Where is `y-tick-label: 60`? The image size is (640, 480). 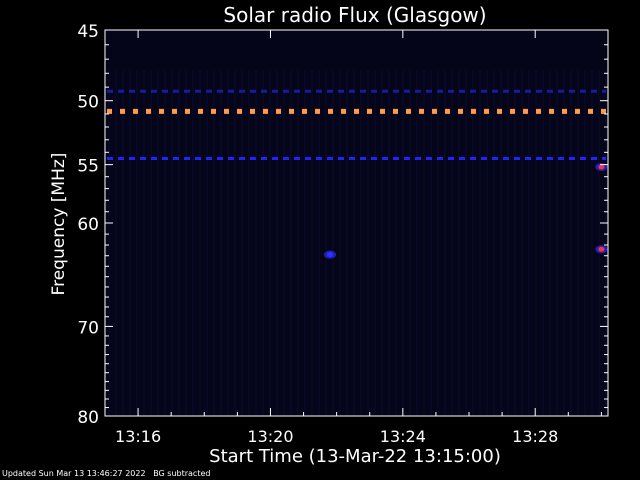
y-tick-label: 60 is located at coordinates (88, 225).